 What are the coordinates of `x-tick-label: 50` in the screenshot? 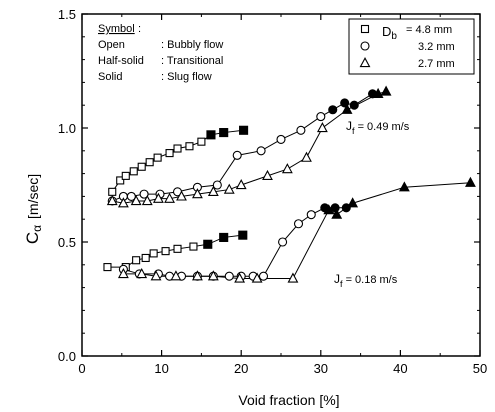 It's located at (480, 368).